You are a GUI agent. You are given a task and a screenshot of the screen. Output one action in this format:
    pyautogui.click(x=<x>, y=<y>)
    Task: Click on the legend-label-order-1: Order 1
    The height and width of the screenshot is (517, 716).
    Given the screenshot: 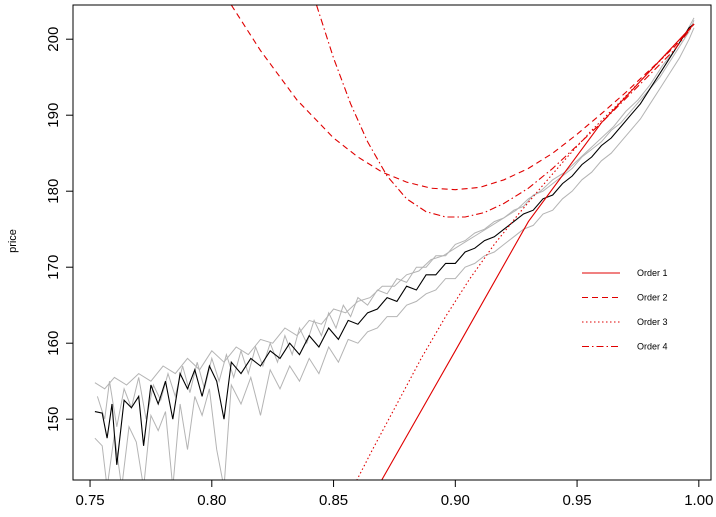 What is the action you would take?
    pyautogui.click(x=652, y=273)
    